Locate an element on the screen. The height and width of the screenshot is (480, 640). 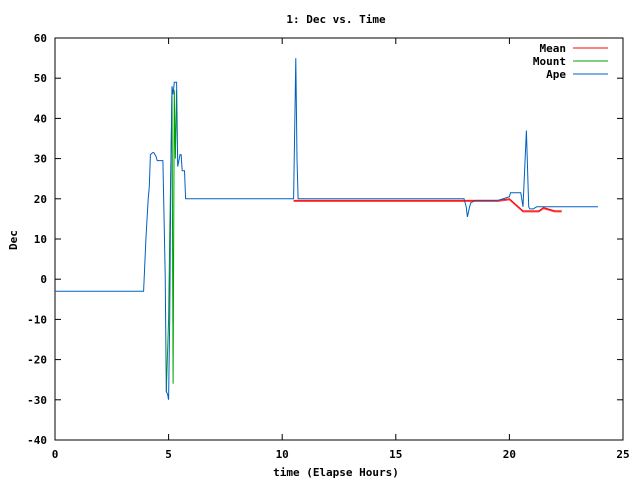
y-tick-label: 0 is located at coordinates (43, 279).